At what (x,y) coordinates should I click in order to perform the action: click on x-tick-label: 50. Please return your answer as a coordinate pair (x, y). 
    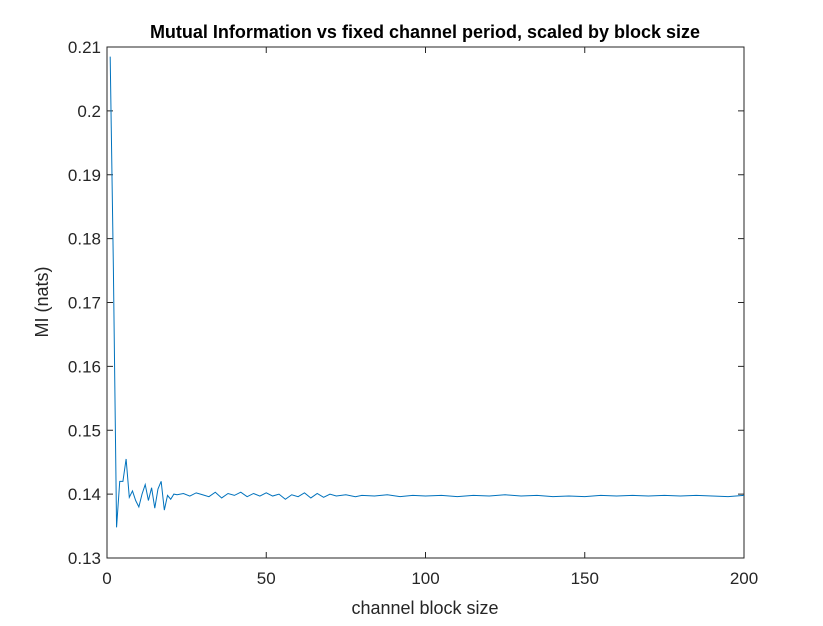
    Looking at the image, I should click on (266, 578).